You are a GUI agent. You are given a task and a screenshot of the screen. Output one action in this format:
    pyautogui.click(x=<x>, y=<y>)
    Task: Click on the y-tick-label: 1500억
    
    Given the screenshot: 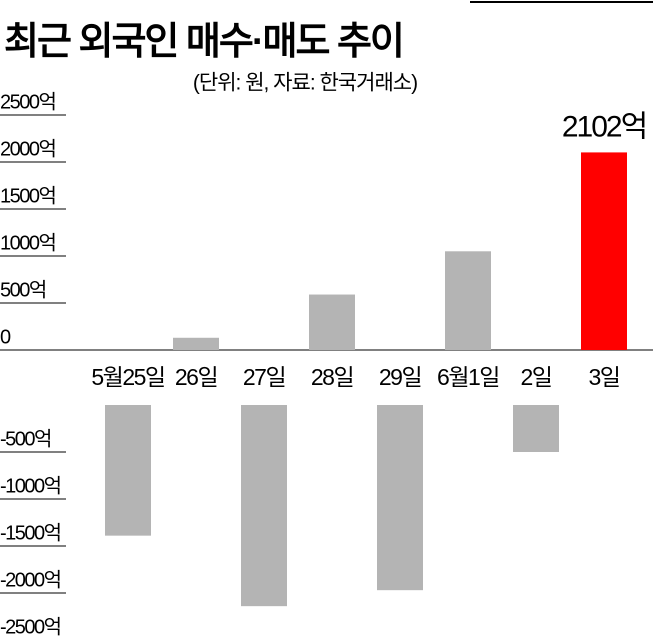 What is the action you would take?
    pyautogui.click(x=27, y=195)
    